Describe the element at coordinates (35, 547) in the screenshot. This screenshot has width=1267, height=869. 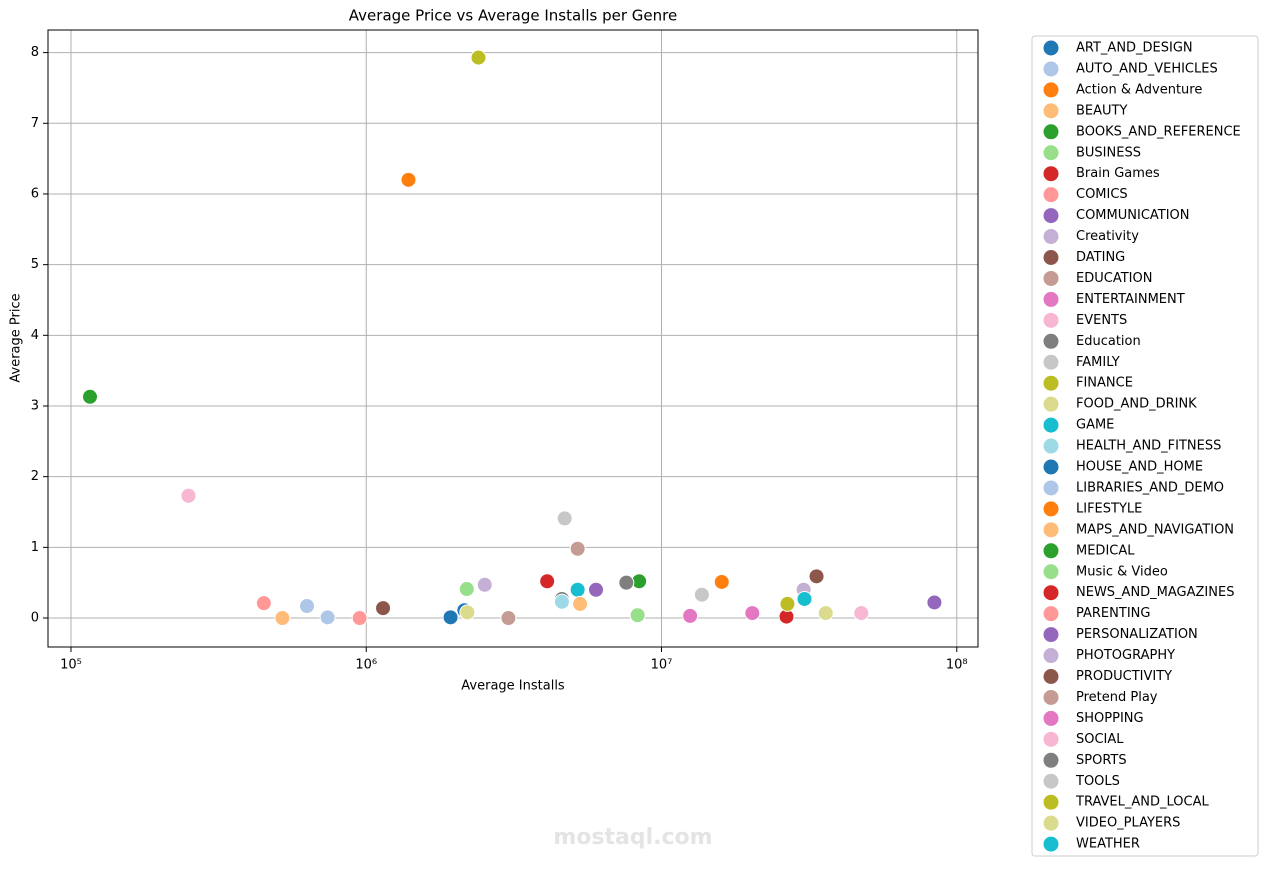
I see `y-tick-label: 1` at that location.